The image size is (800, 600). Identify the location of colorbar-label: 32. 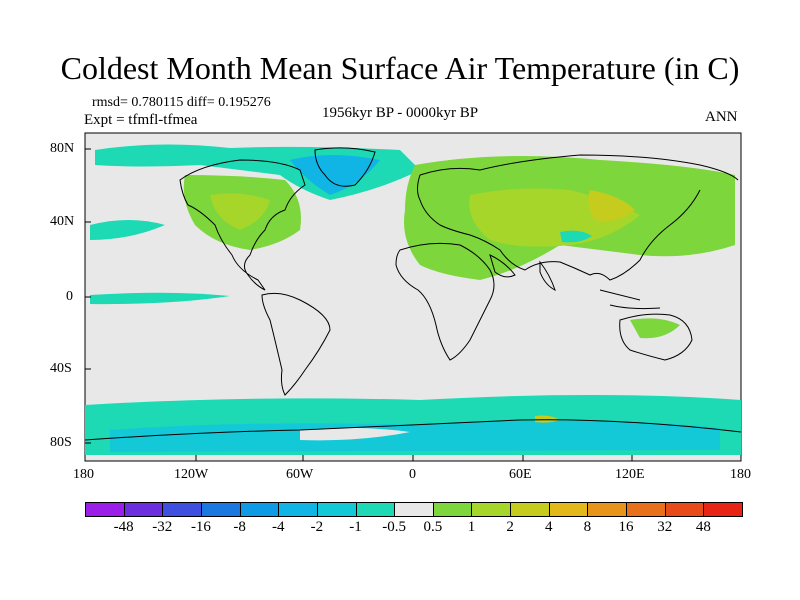
(665, 527).